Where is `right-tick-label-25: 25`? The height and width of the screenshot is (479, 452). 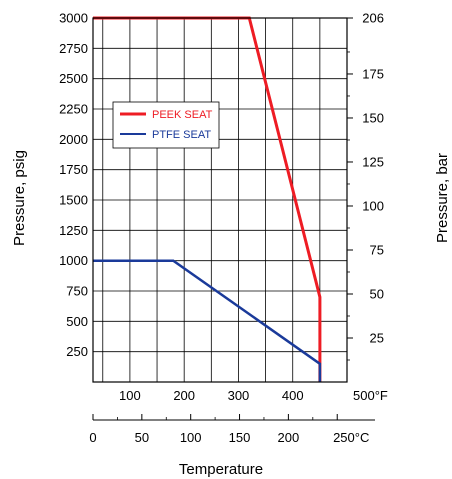
right-tick-label-25: 25 is located at coordinates (377, 337).